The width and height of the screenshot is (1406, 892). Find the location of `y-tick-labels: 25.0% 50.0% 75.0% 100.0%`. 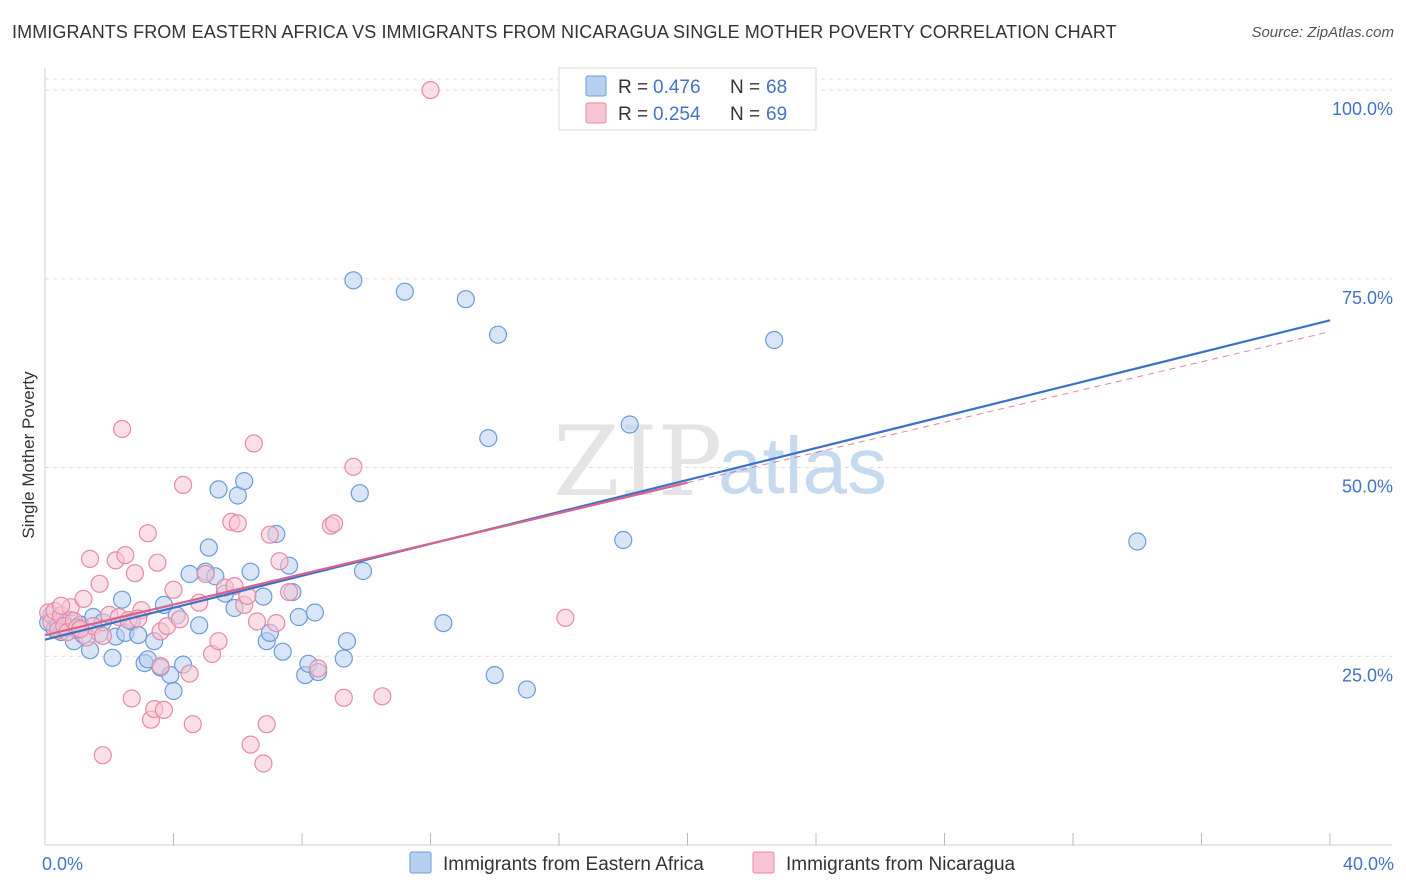

y-tick-labels: 25.0% 50.0% 75.0% 100.0% is located at coordinates (1362, 392).